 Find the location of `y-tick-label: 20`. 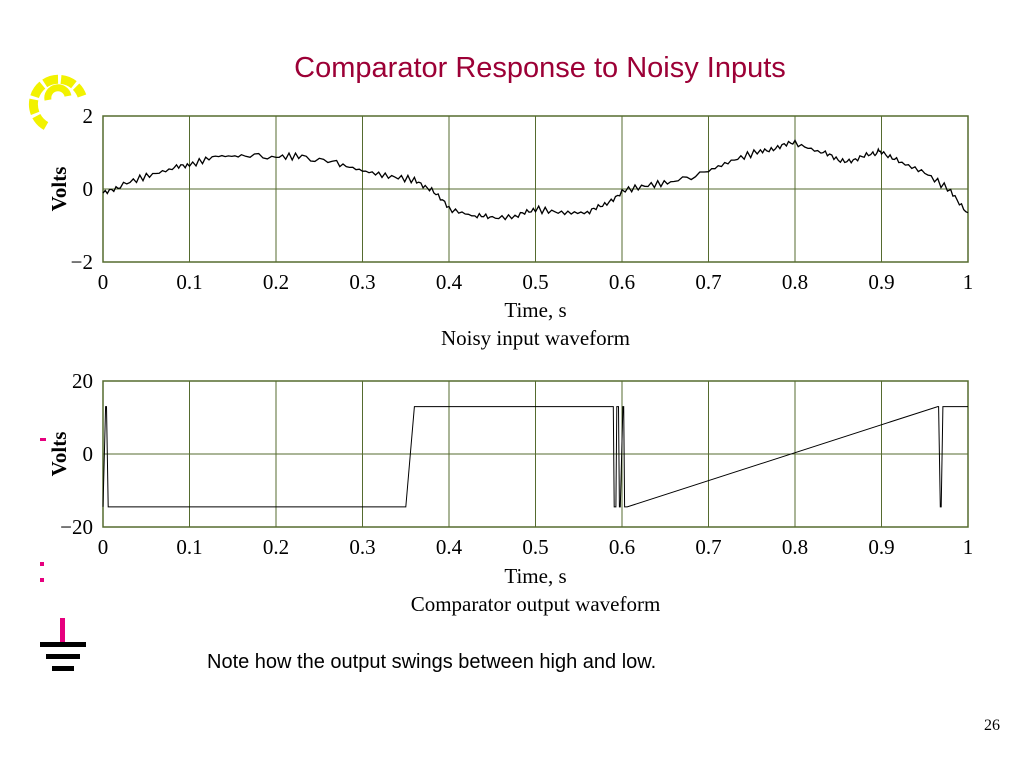

y-tick-label: 20 is located at coordinates (82, 381).